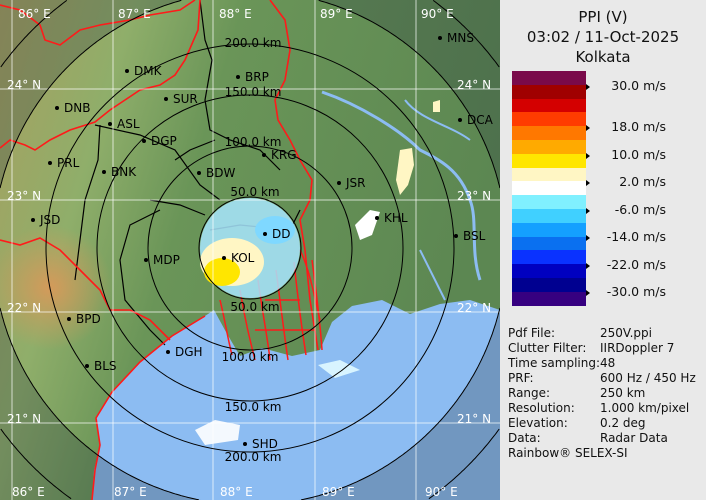 This screenshot has width=706, height=500. Describe the element at coordinates (257, 77) in the screenshot. I see `city-label: BRP` at that location.